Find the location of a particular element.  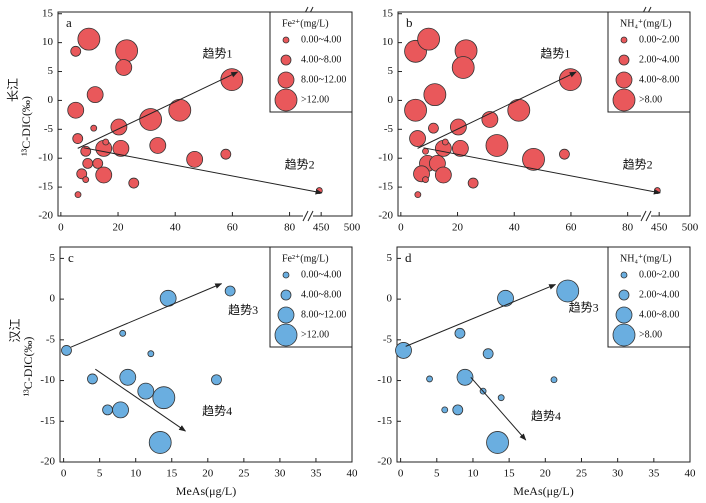

trend-label: 趋势4 is located at coordinates (546, 416).